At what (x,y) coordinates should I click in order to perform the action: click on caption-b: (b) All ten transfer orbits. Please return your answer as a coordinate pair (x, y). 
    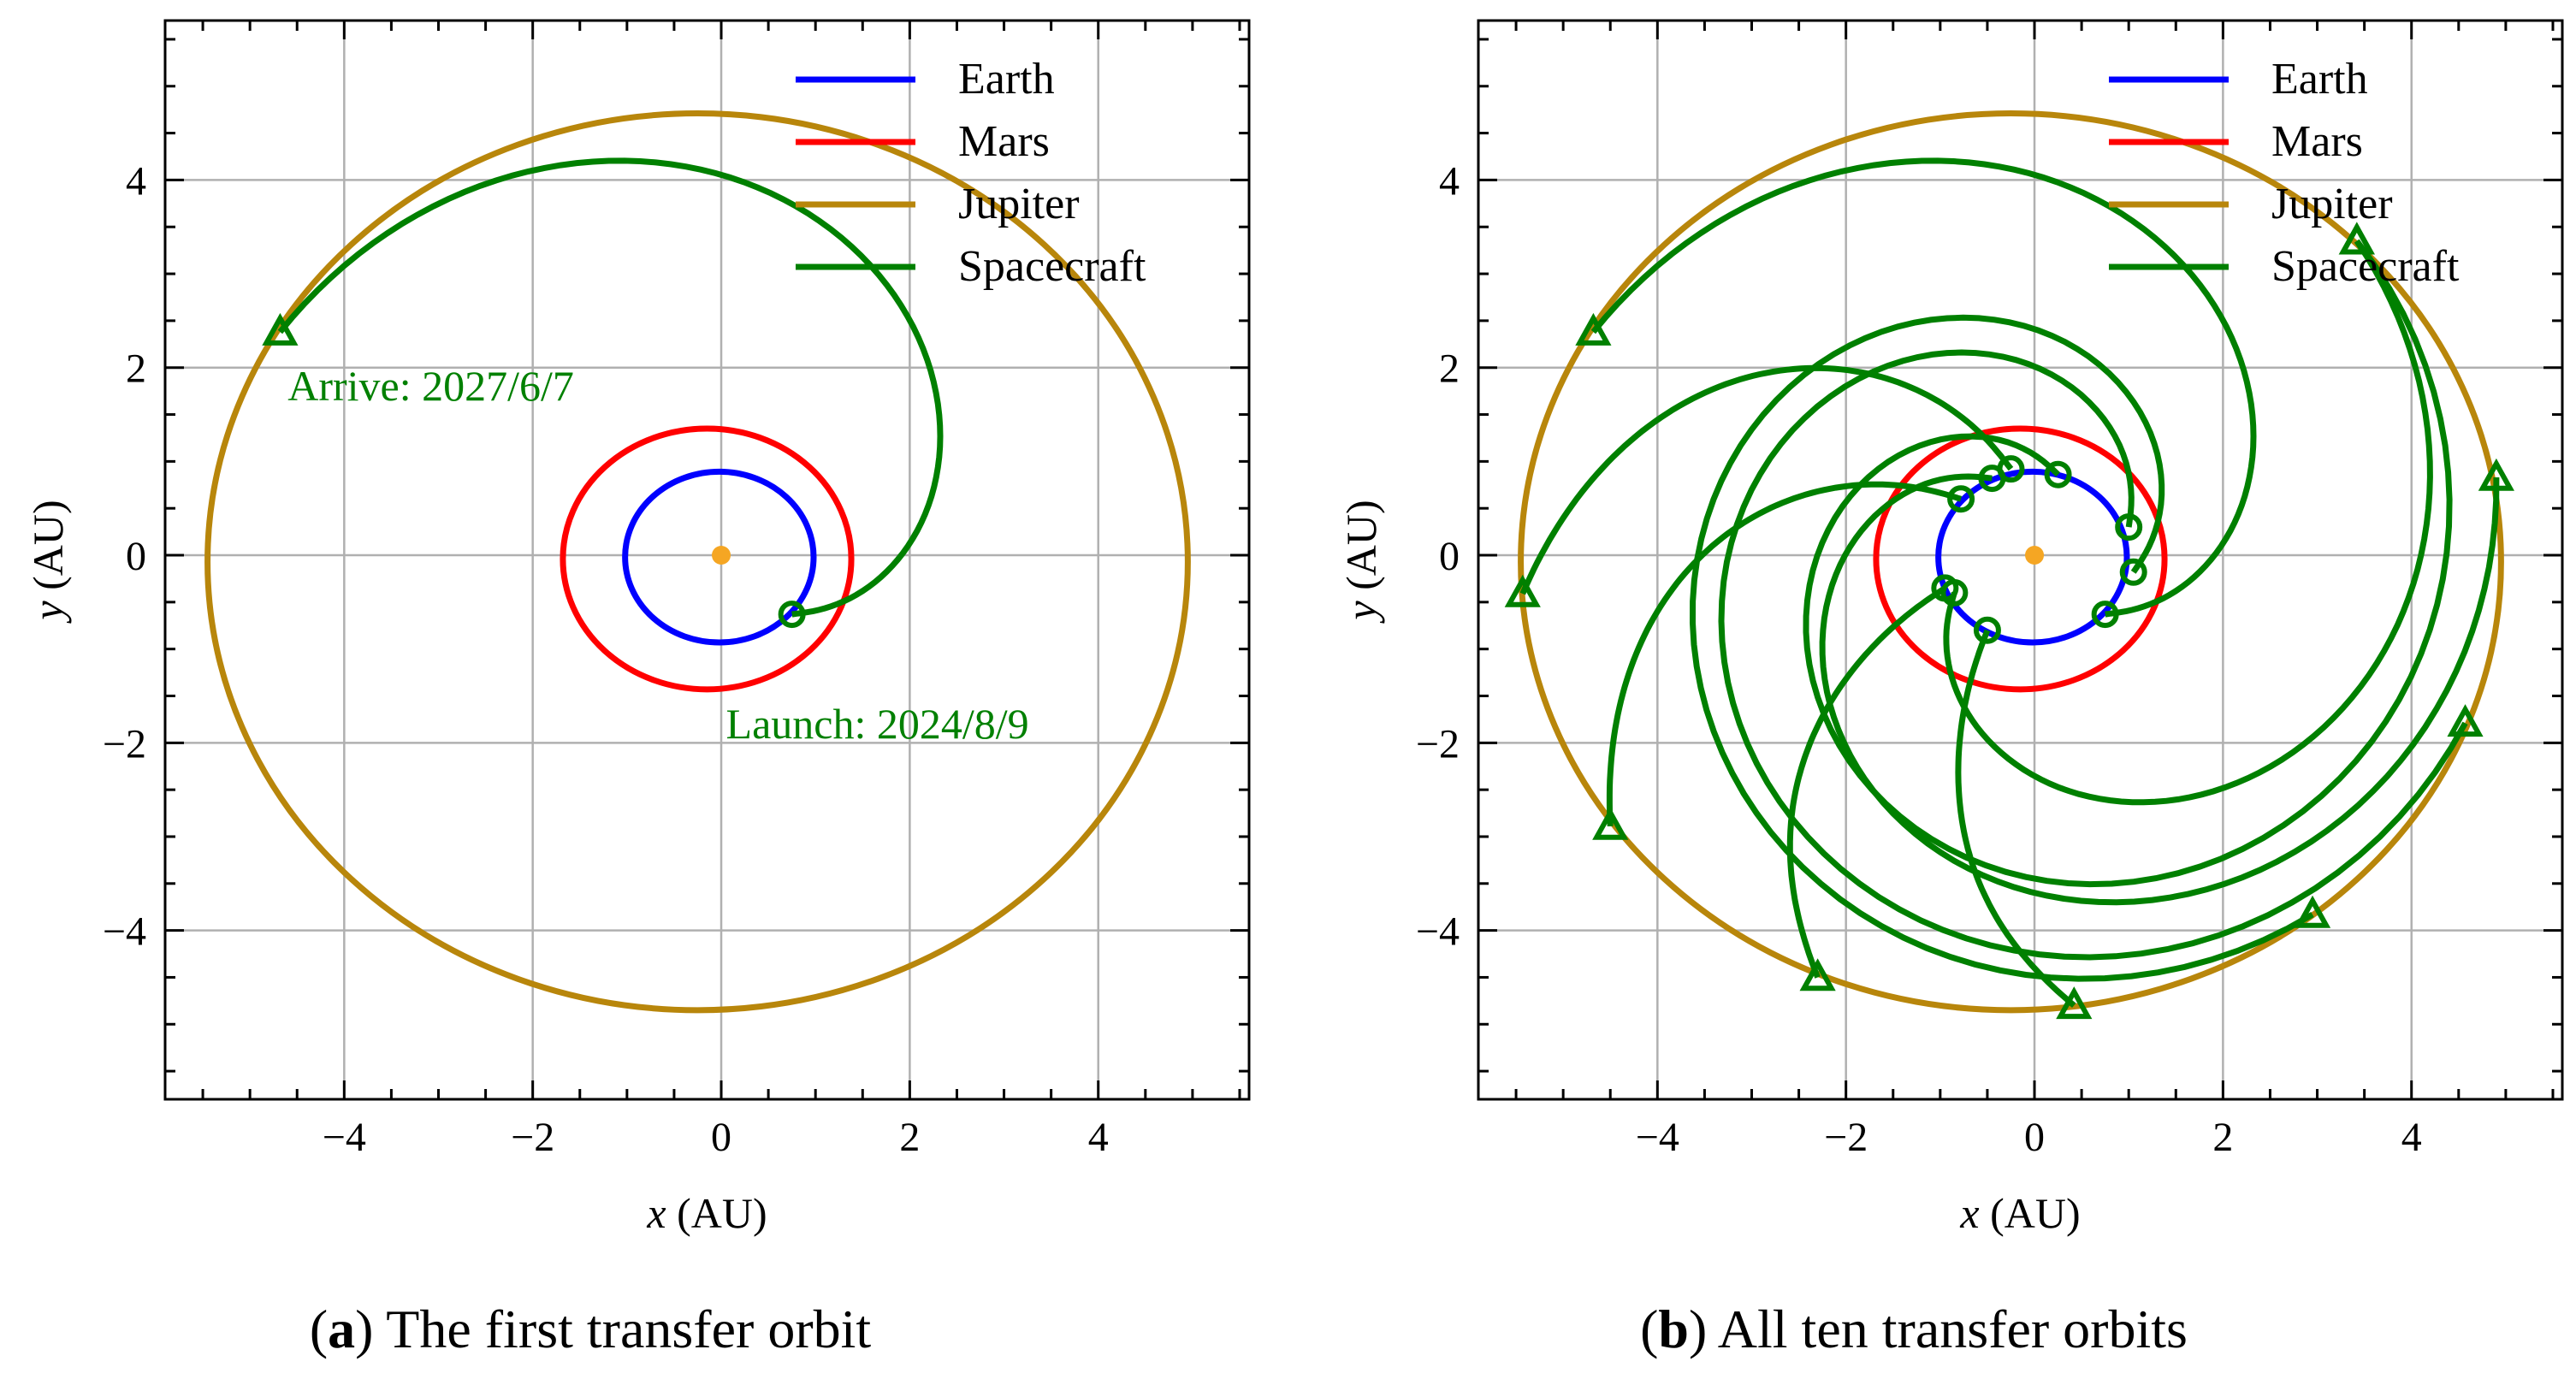
    Looking at the image, I should click on (1914, 1329).